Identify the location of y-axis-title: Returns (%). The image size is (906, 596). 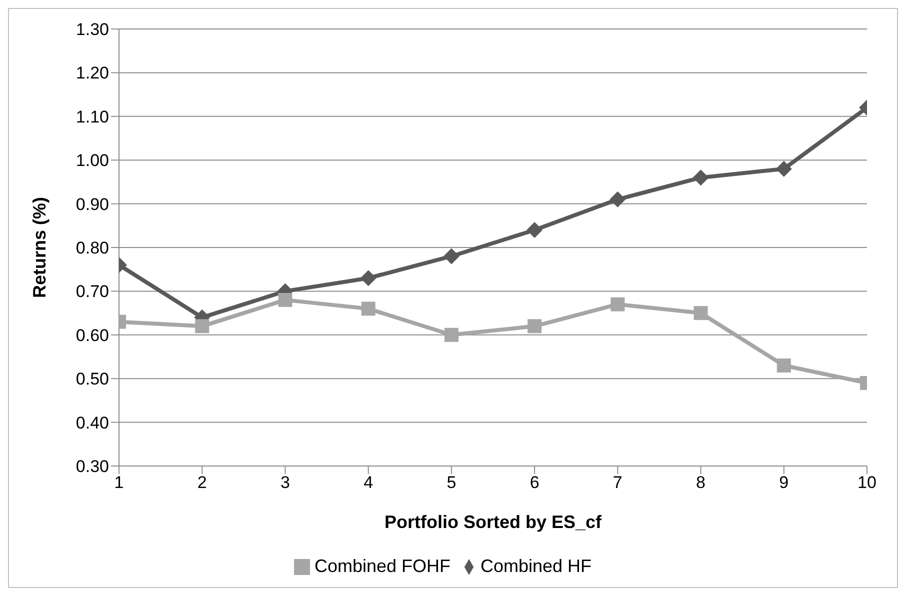
(39, 247).